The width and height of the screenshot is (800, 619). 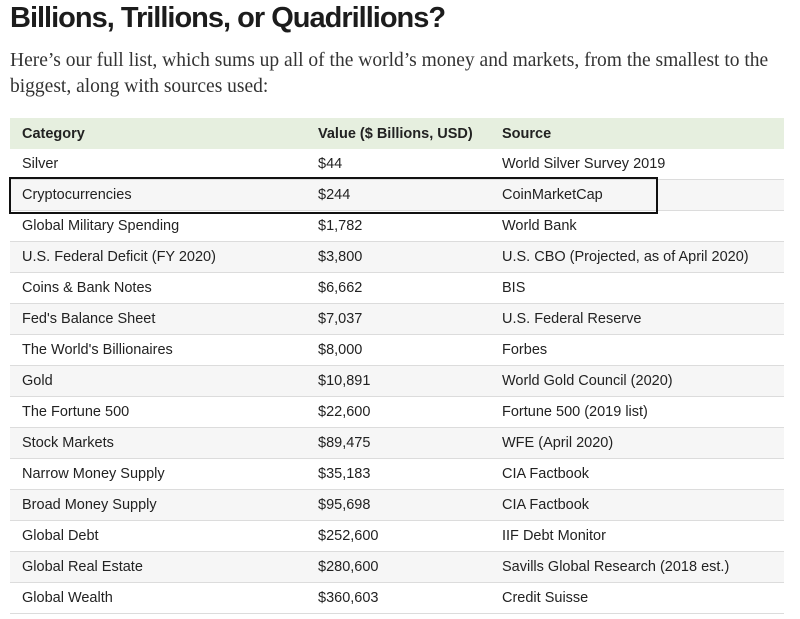 I want to click on cell-category: Narrow Money Supply, so click(x=93, y=474).